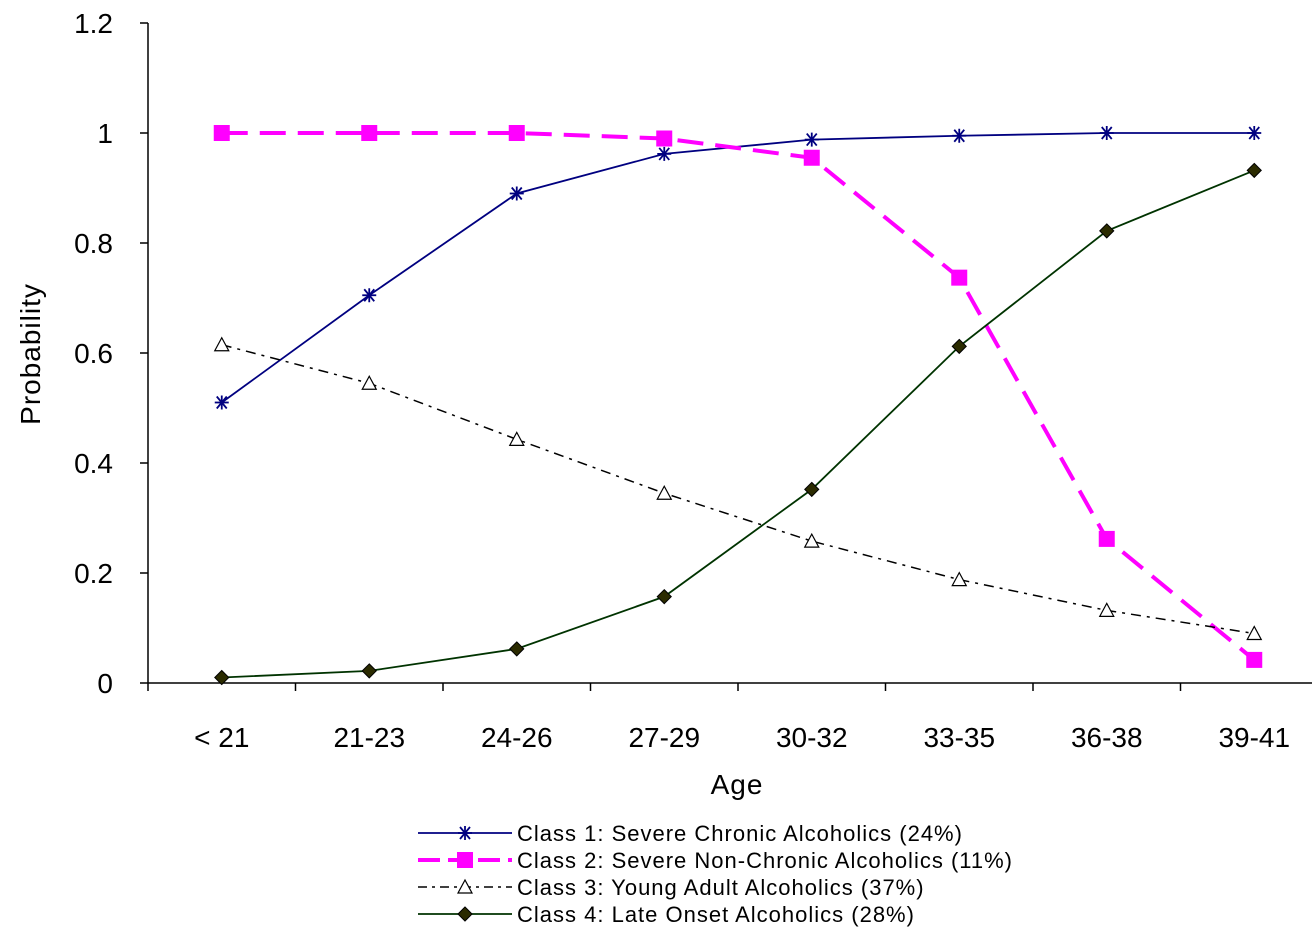 Image resolution: width=1312 pixels, height=940 pixels. I want to click on x-tick-label: 24-26, so click(517, 737).